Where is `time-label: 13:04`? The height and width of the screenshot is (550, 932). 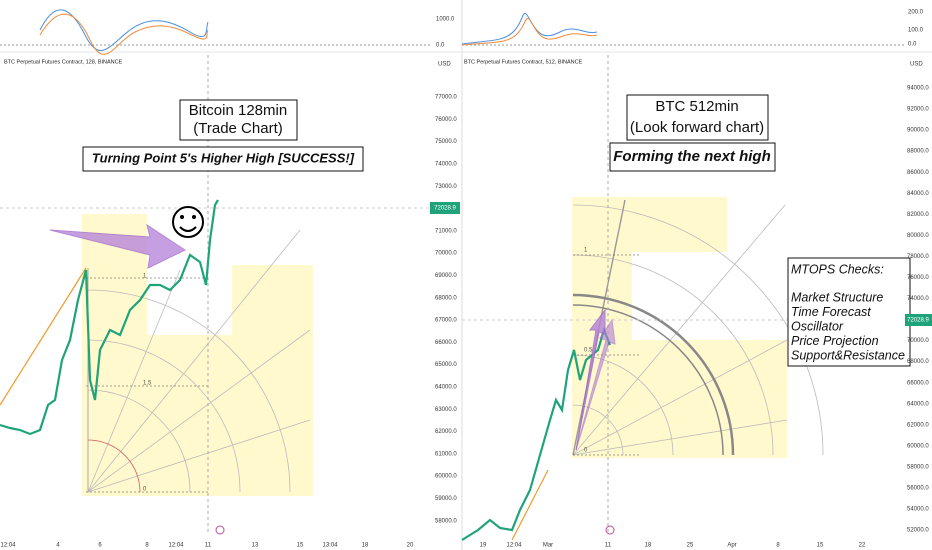
time-label: 13:04 is located at coordinates (330, 546).